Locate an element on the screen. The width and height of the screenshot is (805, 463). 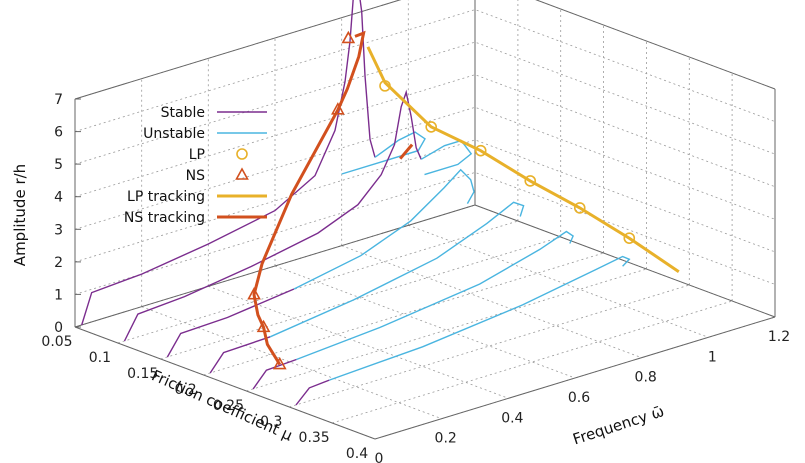
x-tick-label: 0.1 is located at coordinates (100, 358).